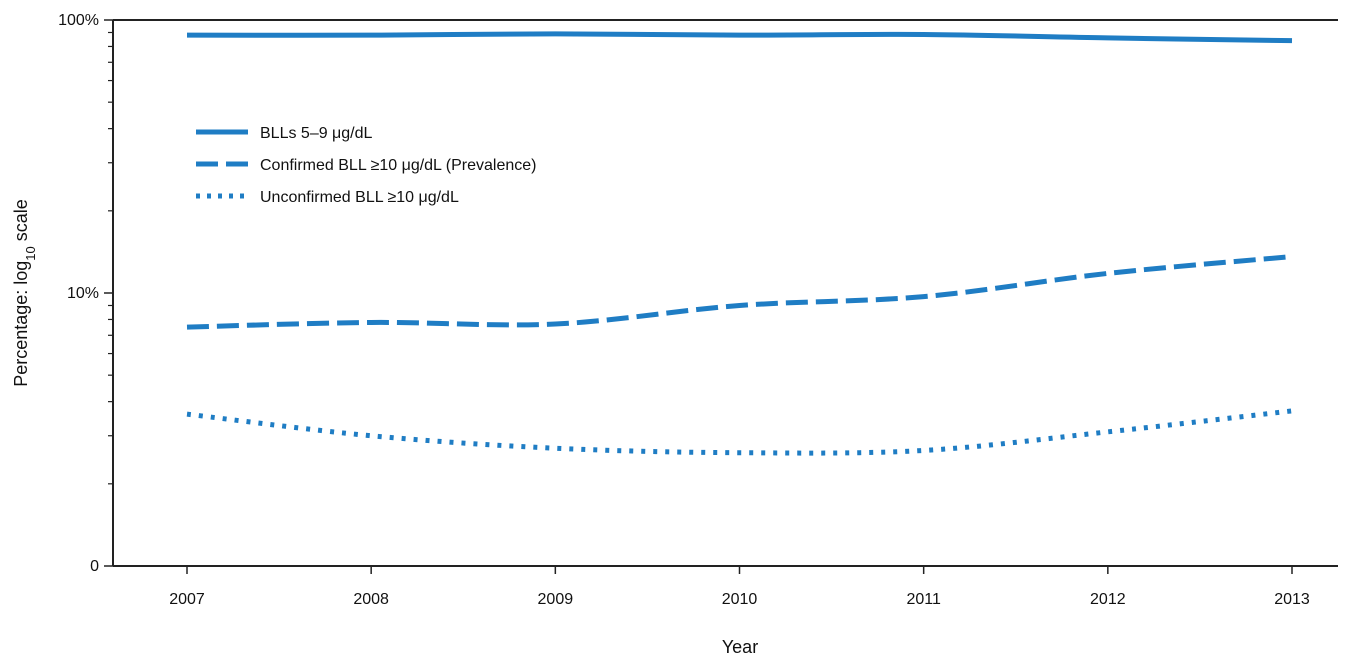 The width and height of the screenshot is (1346, 658). Describe the element at coordinates (371, 599) in the screenshot. I see `x-tick-label: 2008` at that location.